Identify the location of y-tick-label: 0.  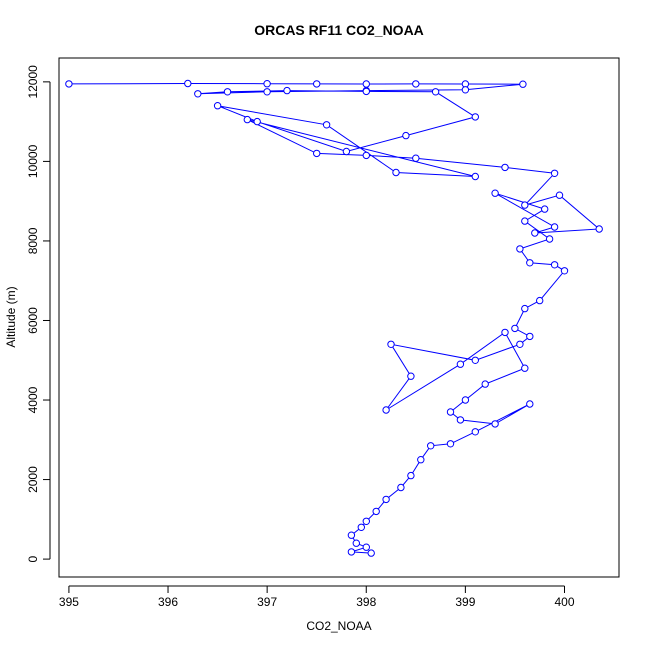
(33, 558).